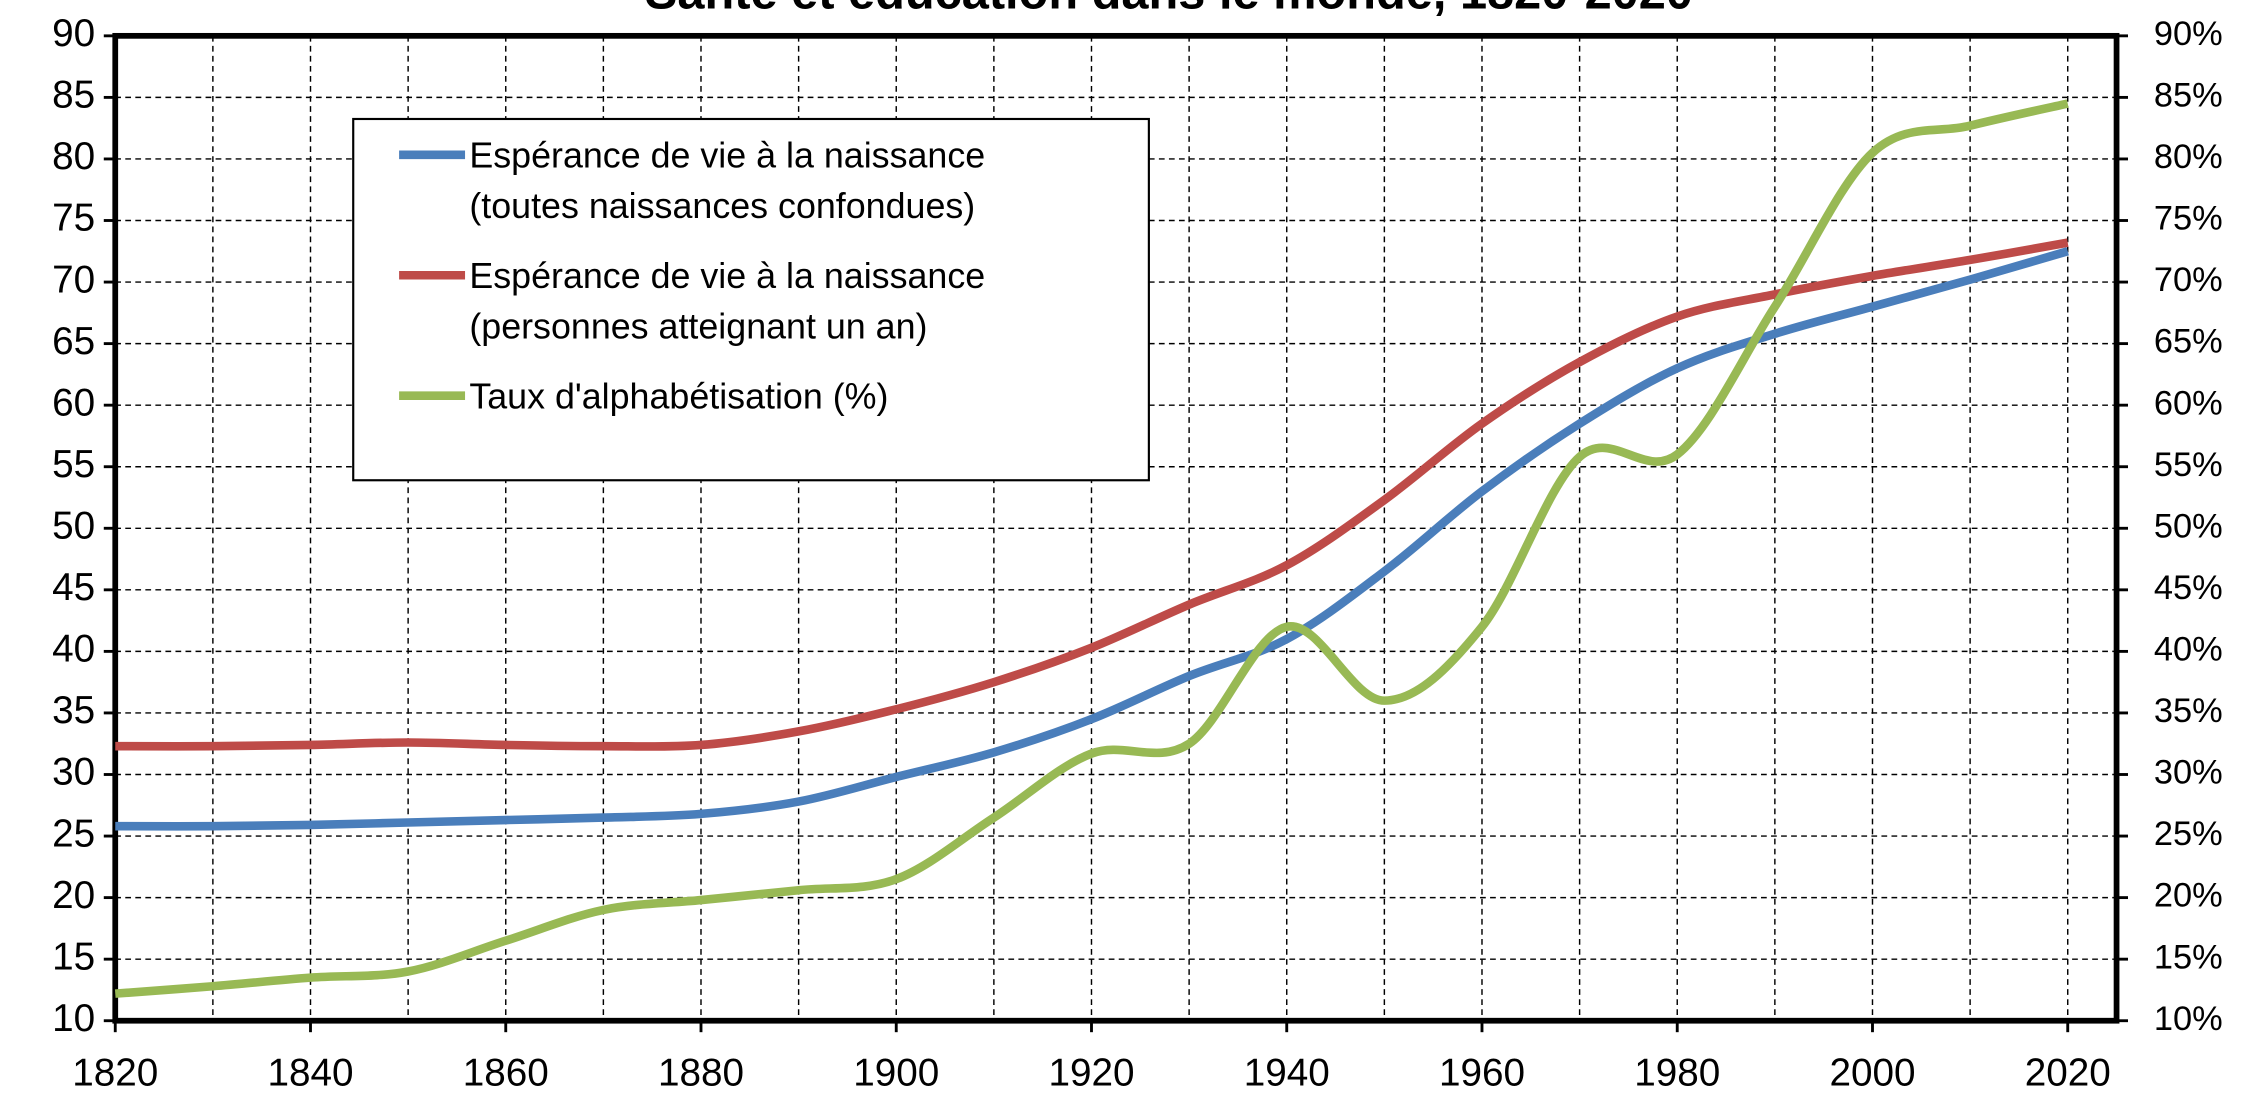 The image size is (2249, 1101). I want to click on x-tick-label: 1900, so click(896, 1072).